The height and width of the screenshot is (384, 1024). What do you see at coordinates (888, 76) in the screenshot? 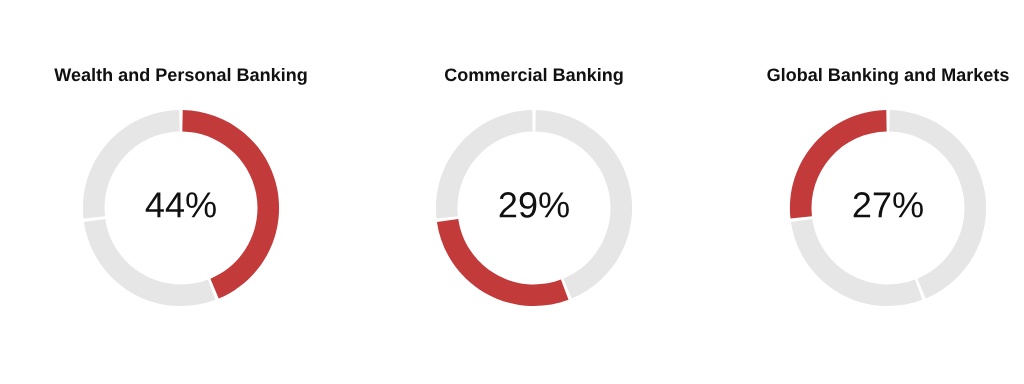
I see `chart-title: Global Banking and Markets` at bounding box center [888, 76].